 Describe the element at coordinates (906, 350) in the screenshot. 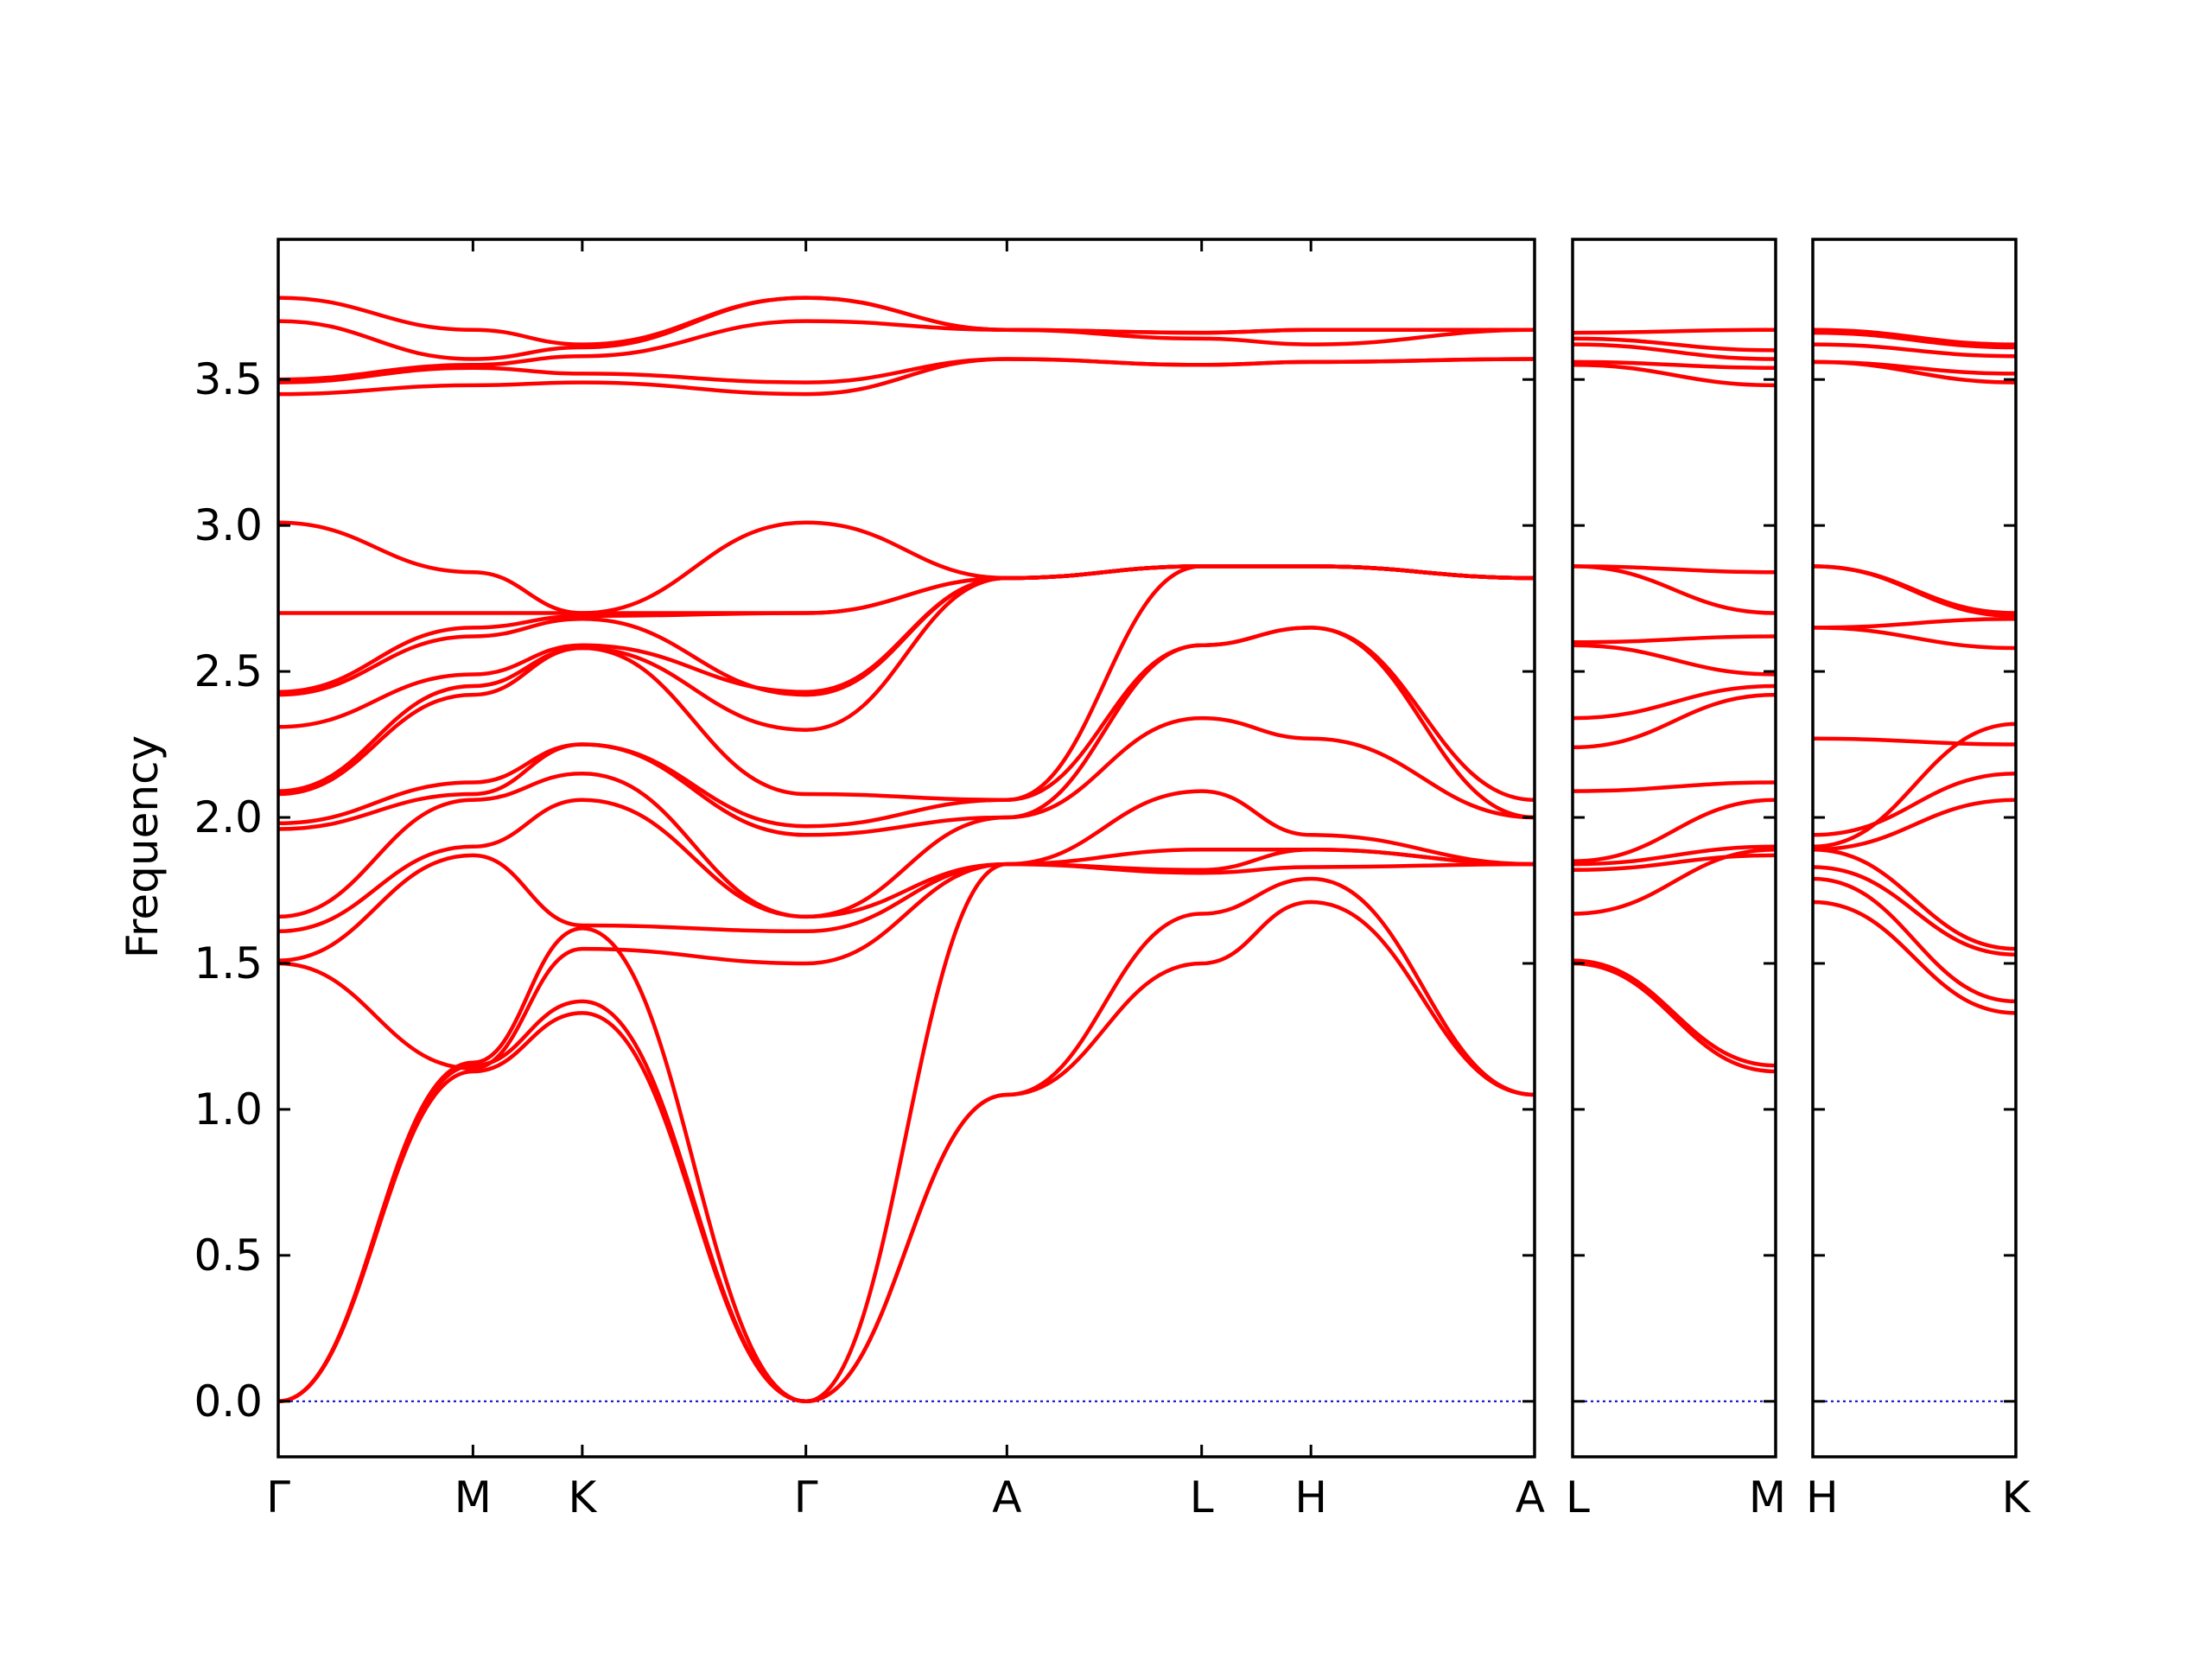

I see `band-b19-line` at that location.